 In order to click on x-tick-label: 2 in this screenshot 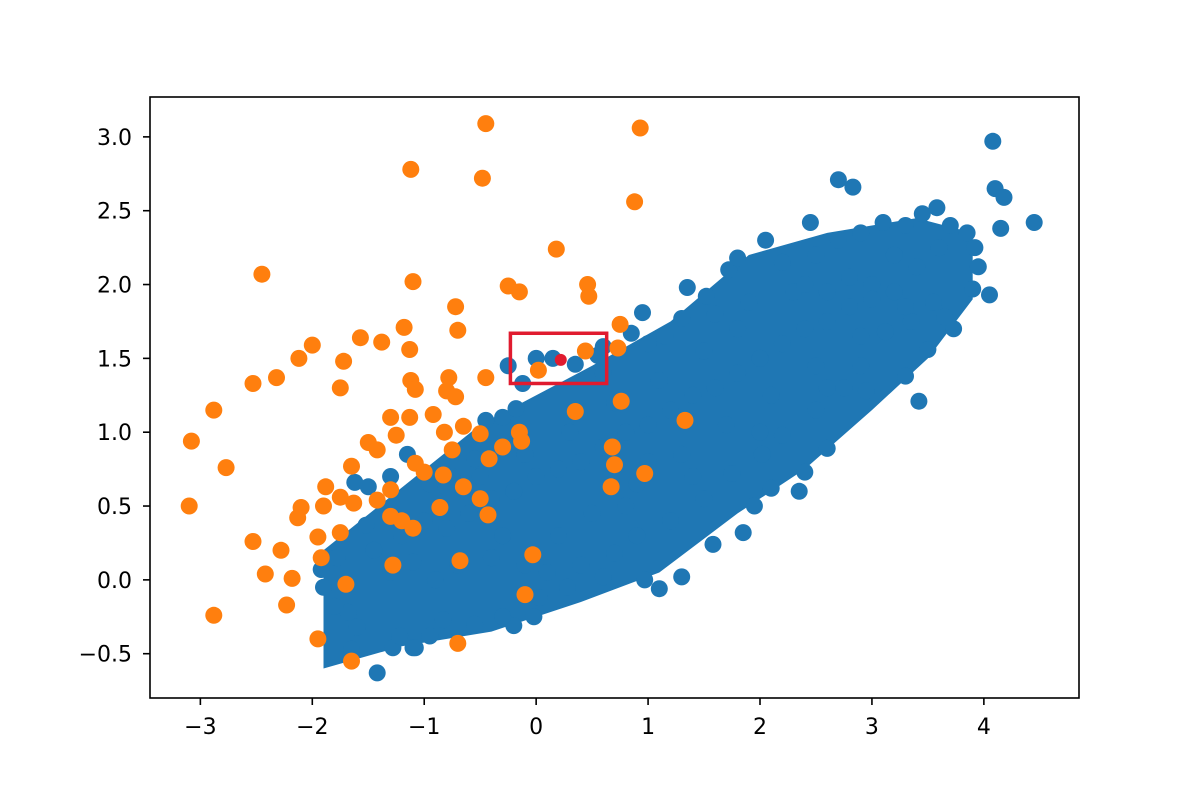, I will do `click(760, 727)`.